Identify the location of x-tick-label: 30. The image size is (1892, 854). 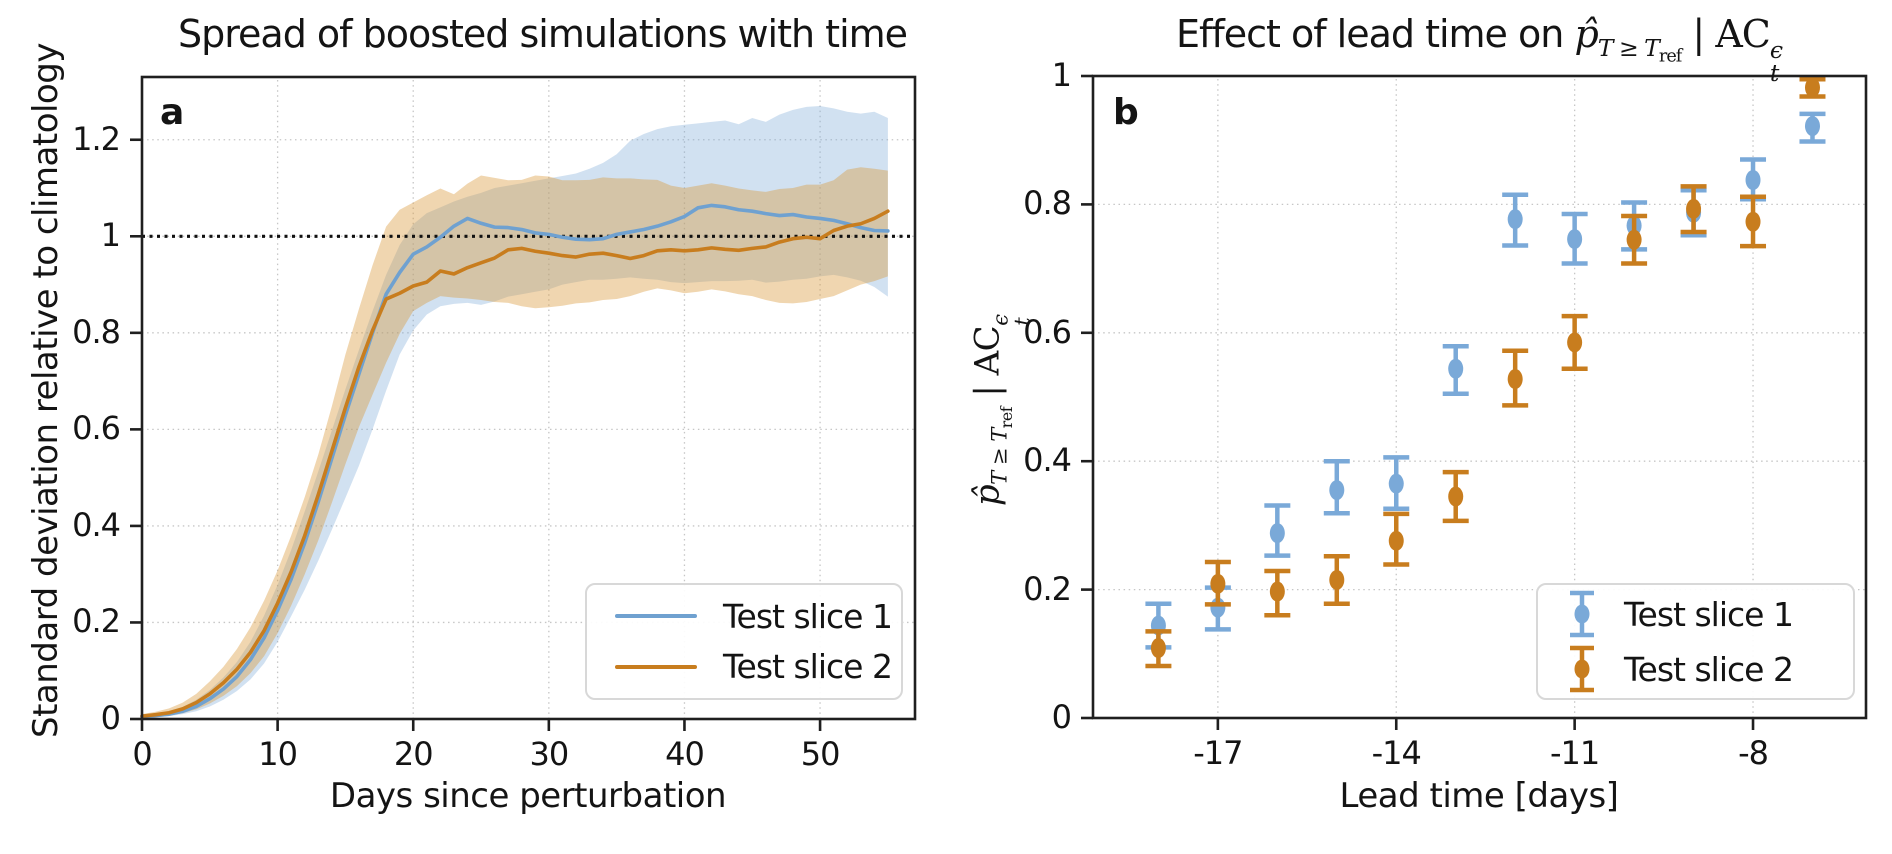
(549, 754).